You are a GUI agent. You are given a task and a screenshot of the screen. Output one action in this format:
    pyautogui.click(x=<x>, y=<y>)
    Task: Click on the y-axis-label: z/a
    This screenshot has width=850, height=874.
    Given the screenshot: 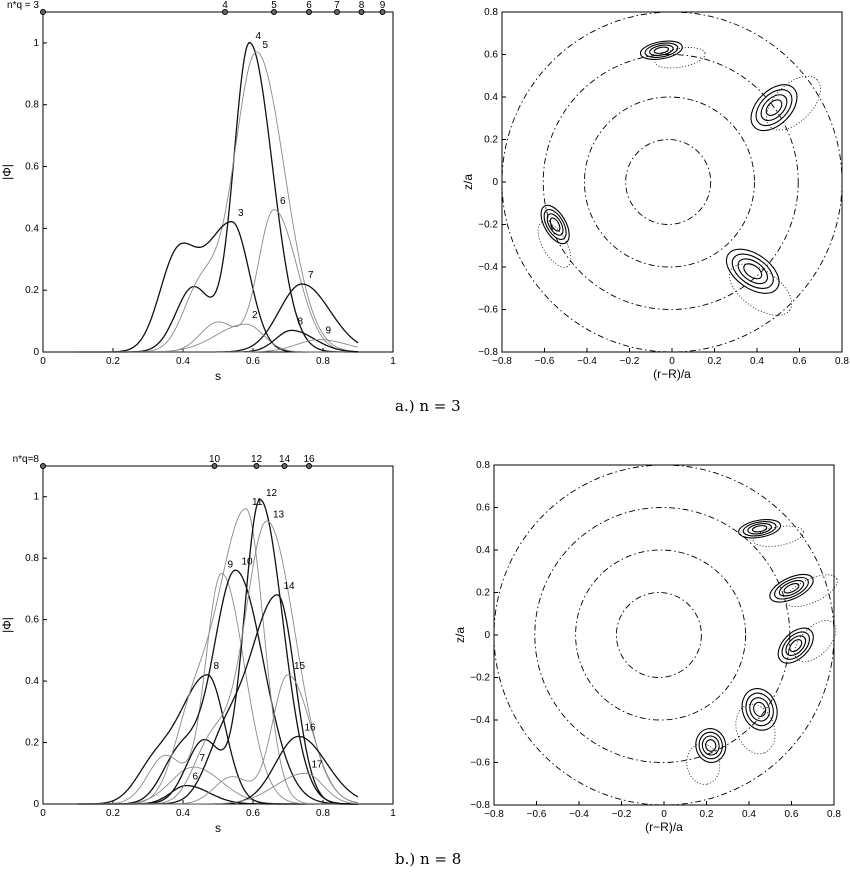 What is the action you would take?
    pyautogui.click(x=468, y=182)
    